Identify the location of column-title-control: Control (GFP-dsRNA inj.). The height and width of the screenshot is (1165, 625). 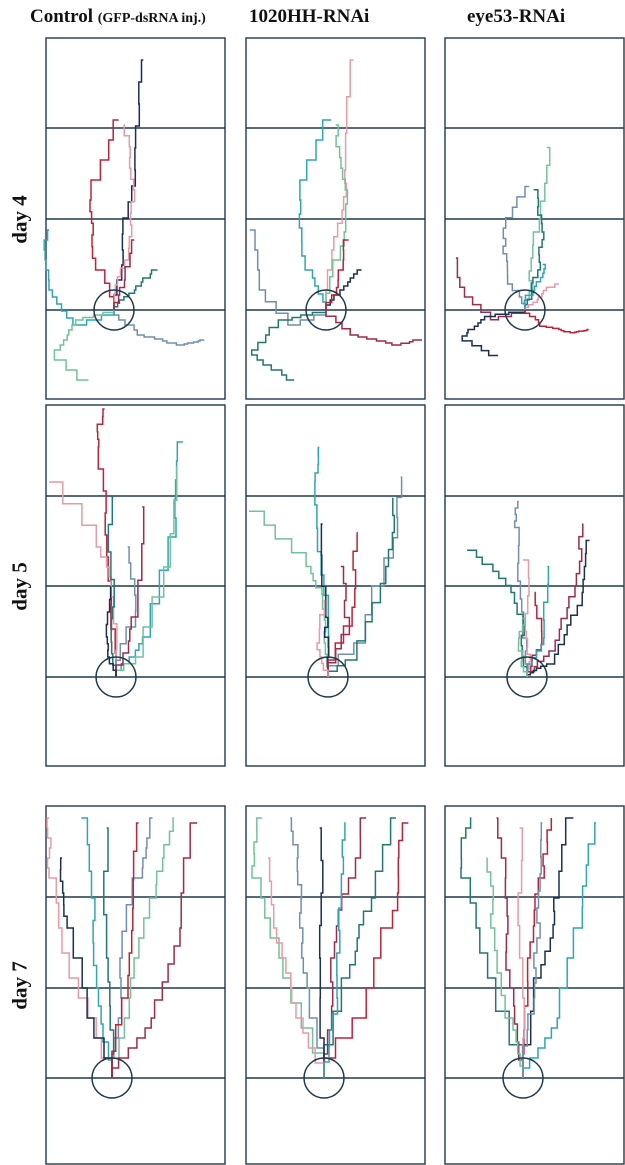
(118, 17).